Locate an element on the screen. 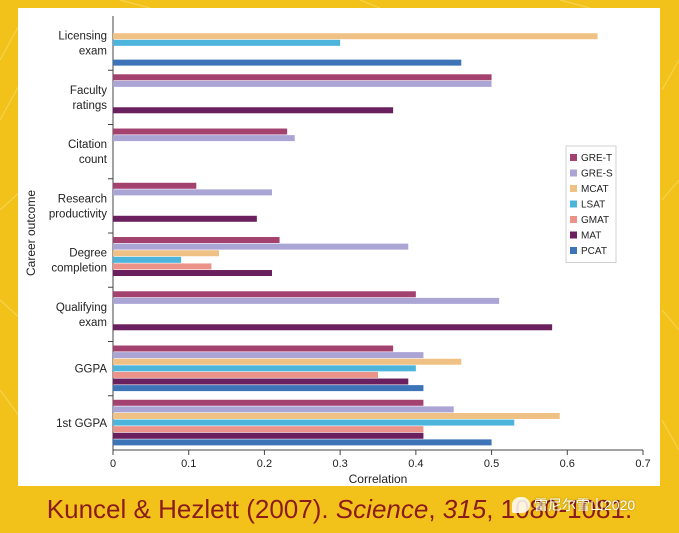 The width and height of the screenshot is (679, 533). legend-label-pcat: PCAT is located at coordinates (594, 251).